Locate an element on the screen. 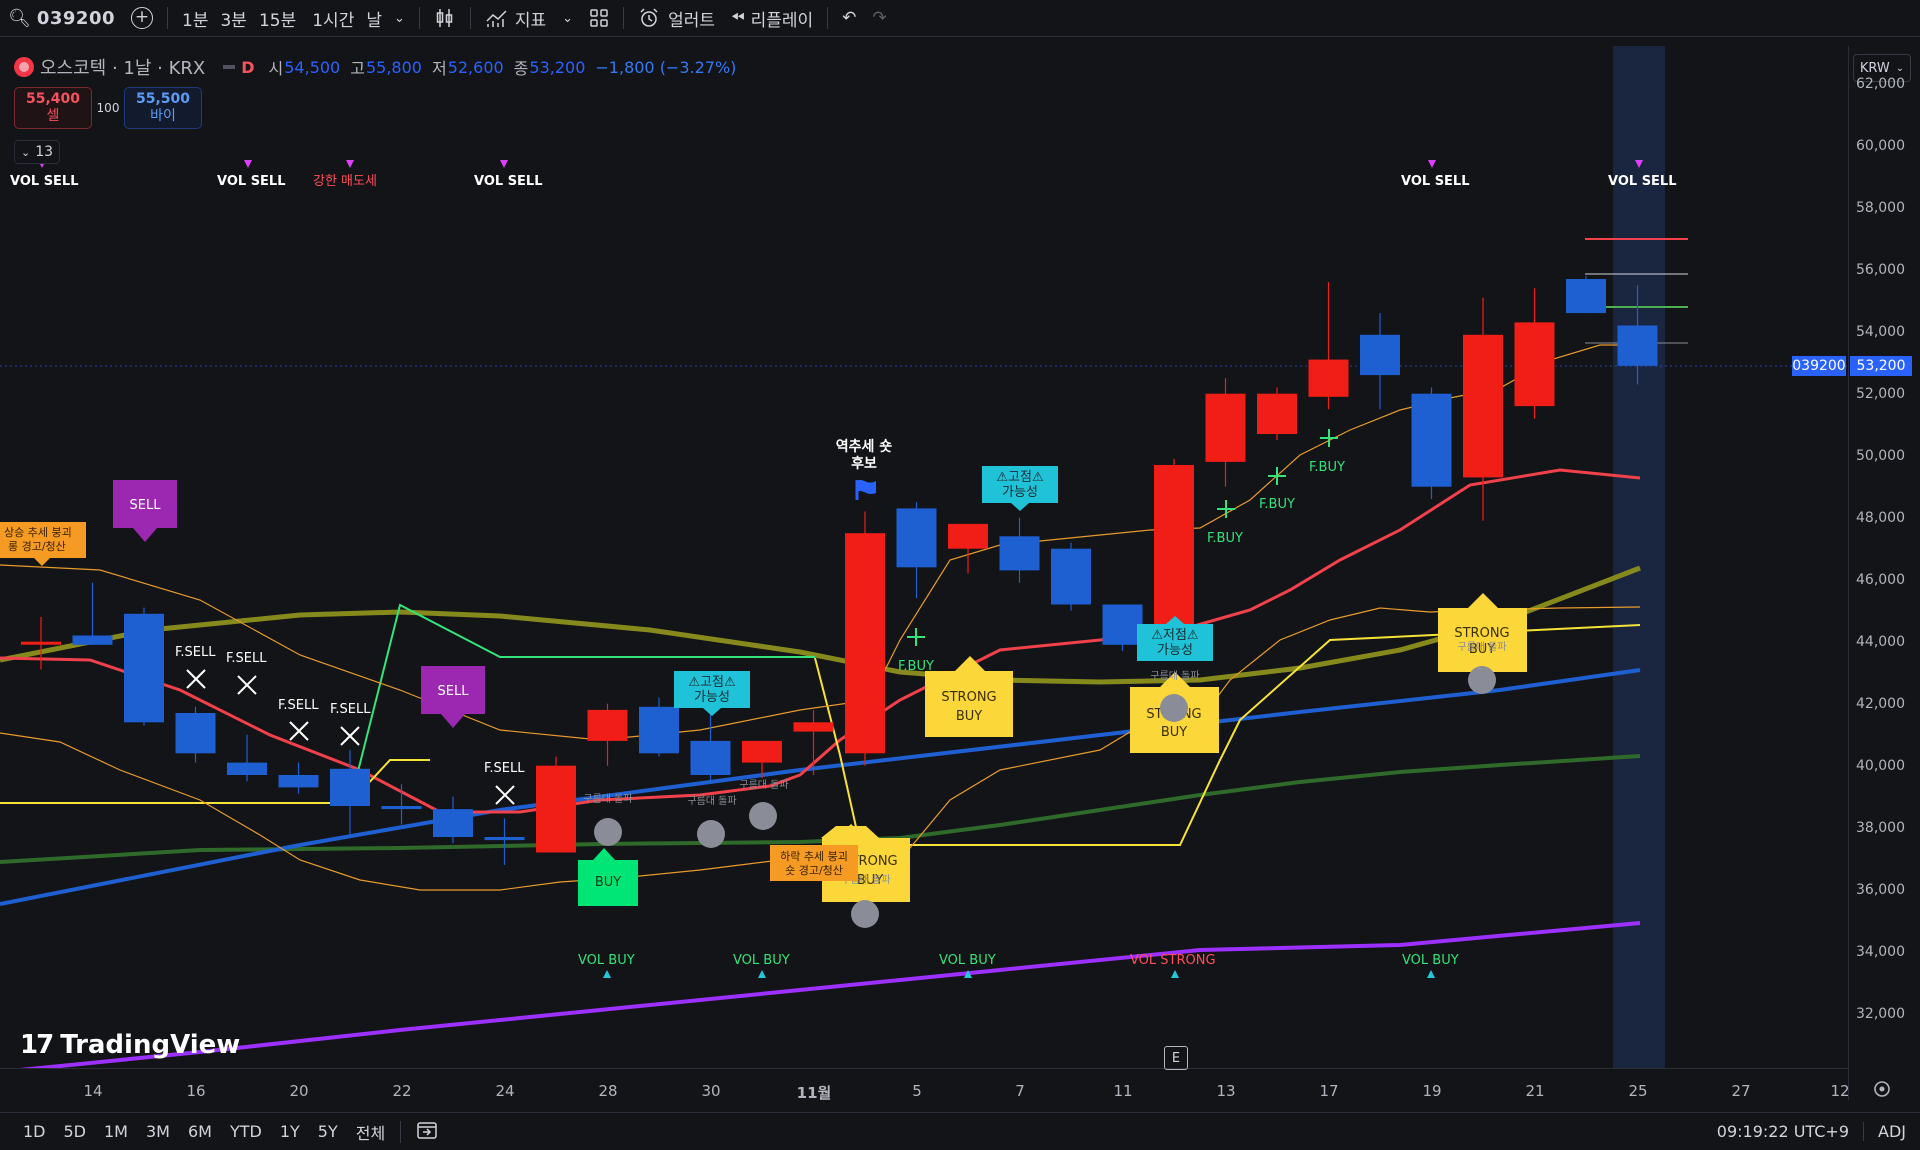 Image resolution: width=1920 pixels, height=1150 pixels. indicator-list-toggle: ⌄ 13 is located at coordinates (37, 152).